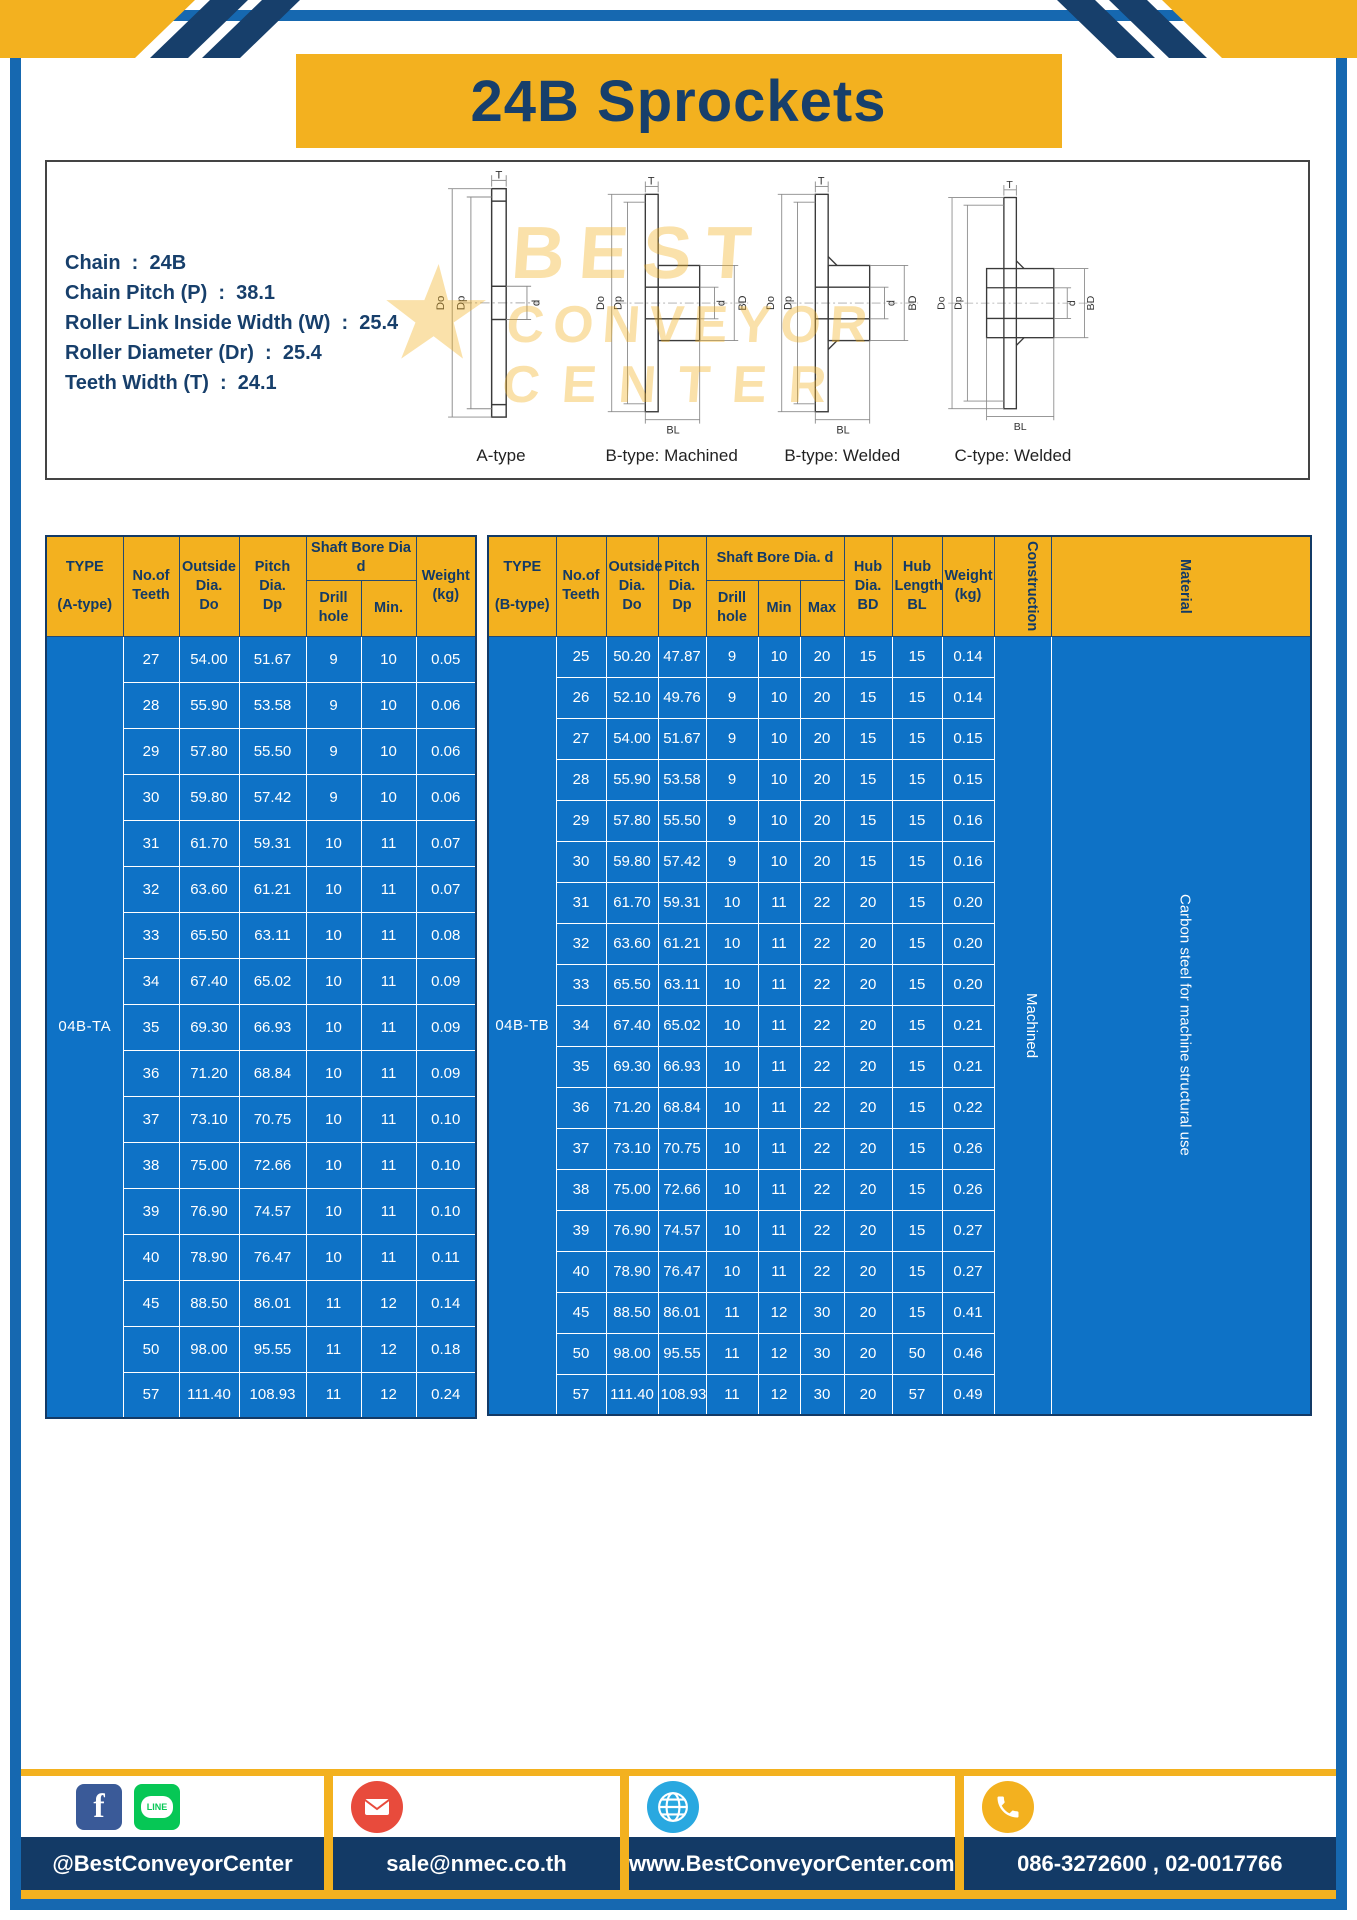  What do you see at coordinates (209, 1349) in the screenshot?
I see `cell: 98.00` at bounding box center [209, 1349].